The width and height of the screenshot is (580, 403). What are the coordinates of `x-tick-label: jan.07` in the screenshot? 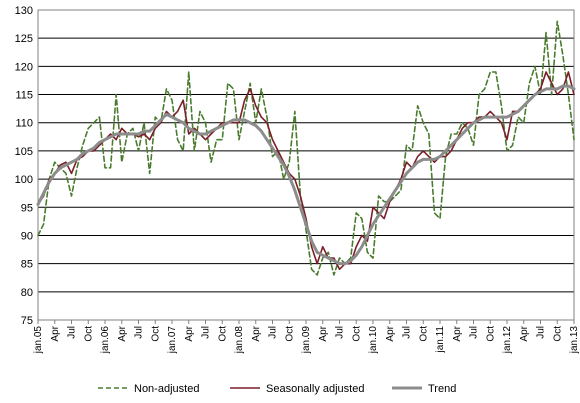 It's located at (172, 340).